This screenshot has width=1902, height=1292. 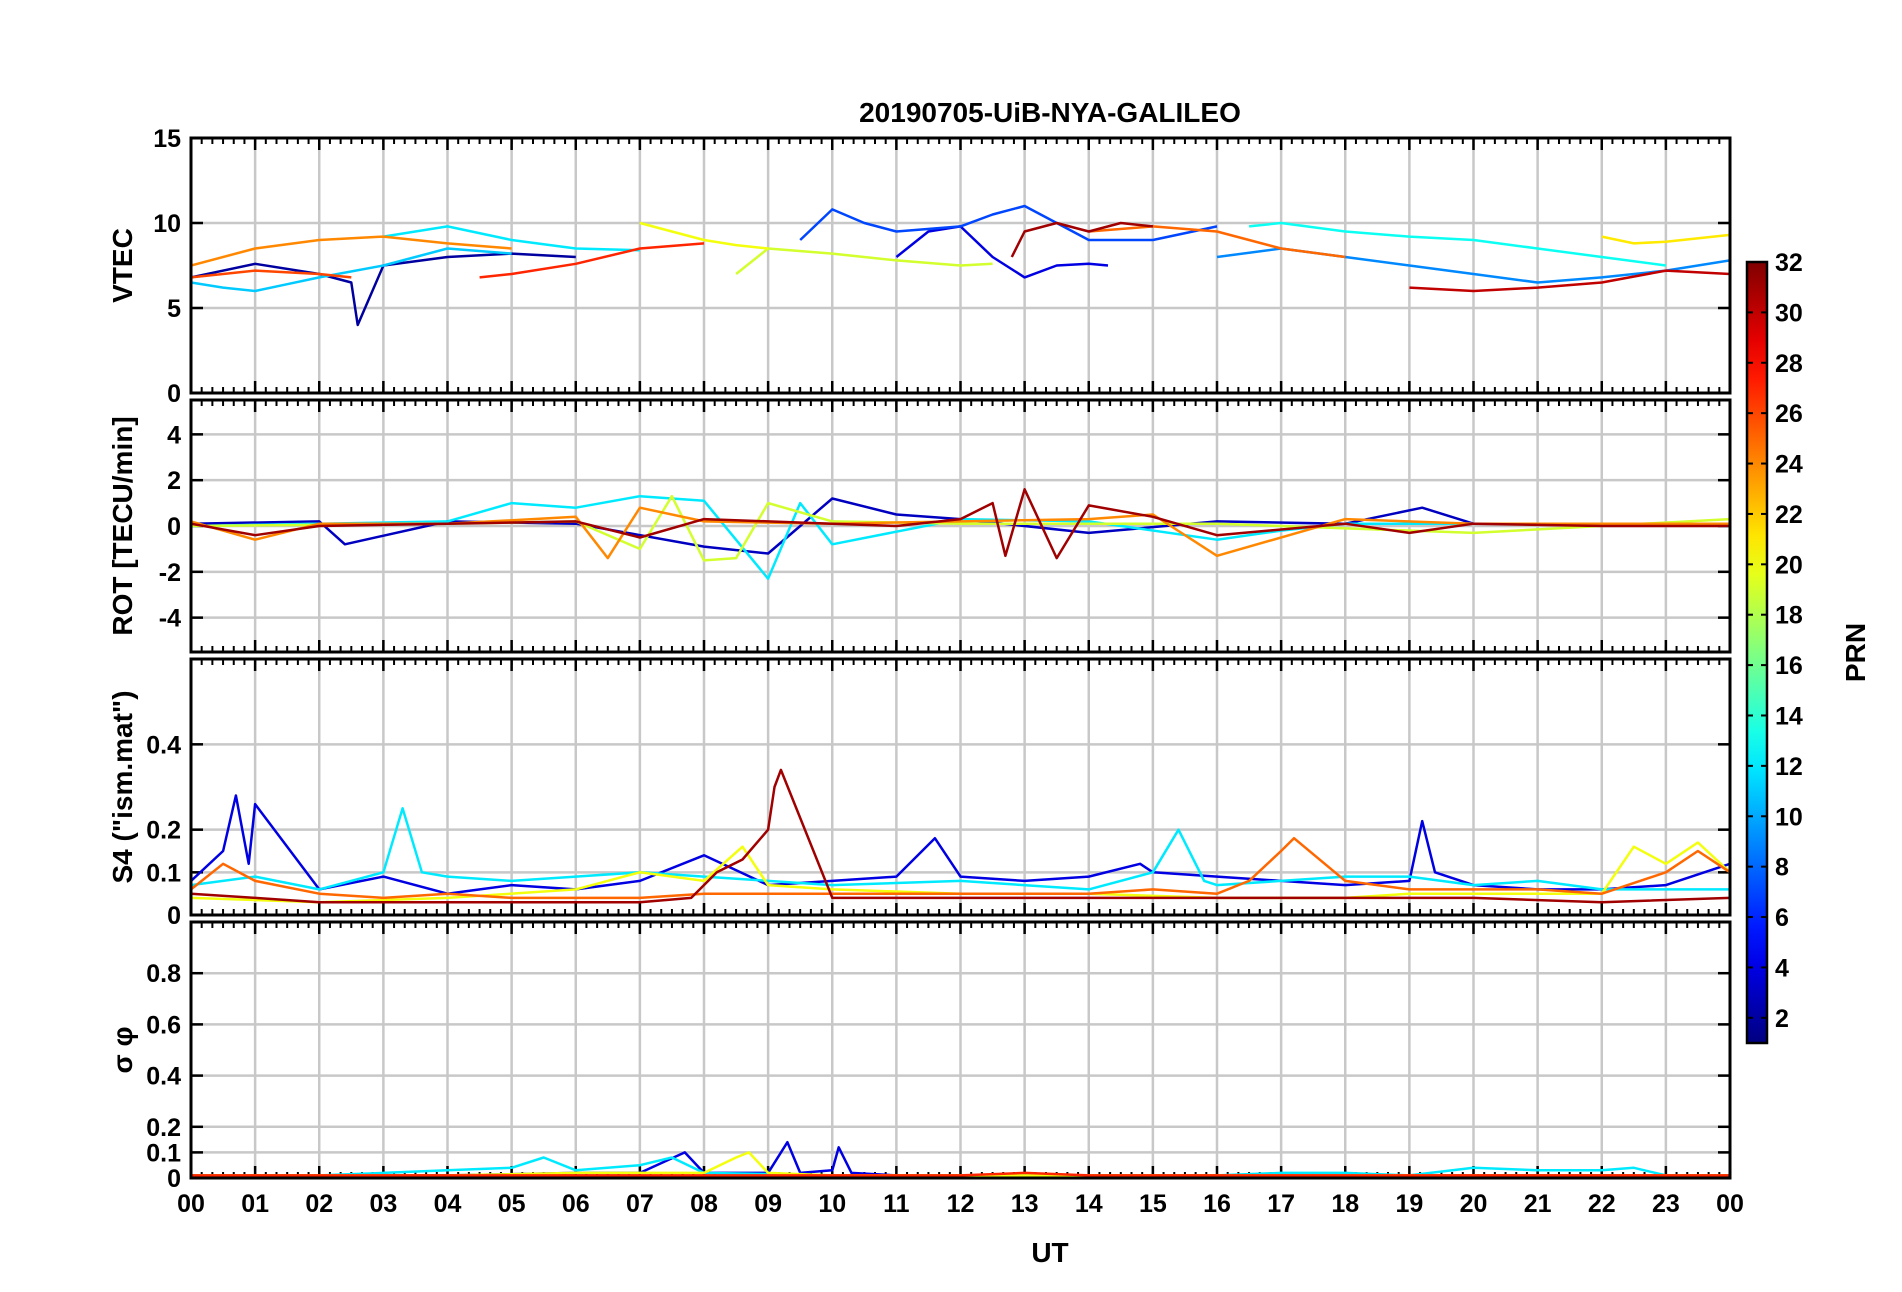 What do you see at coordinates (170, 573) in the screenshot?
I see `y-tick-label: -2` at bounding box center [170, 573].